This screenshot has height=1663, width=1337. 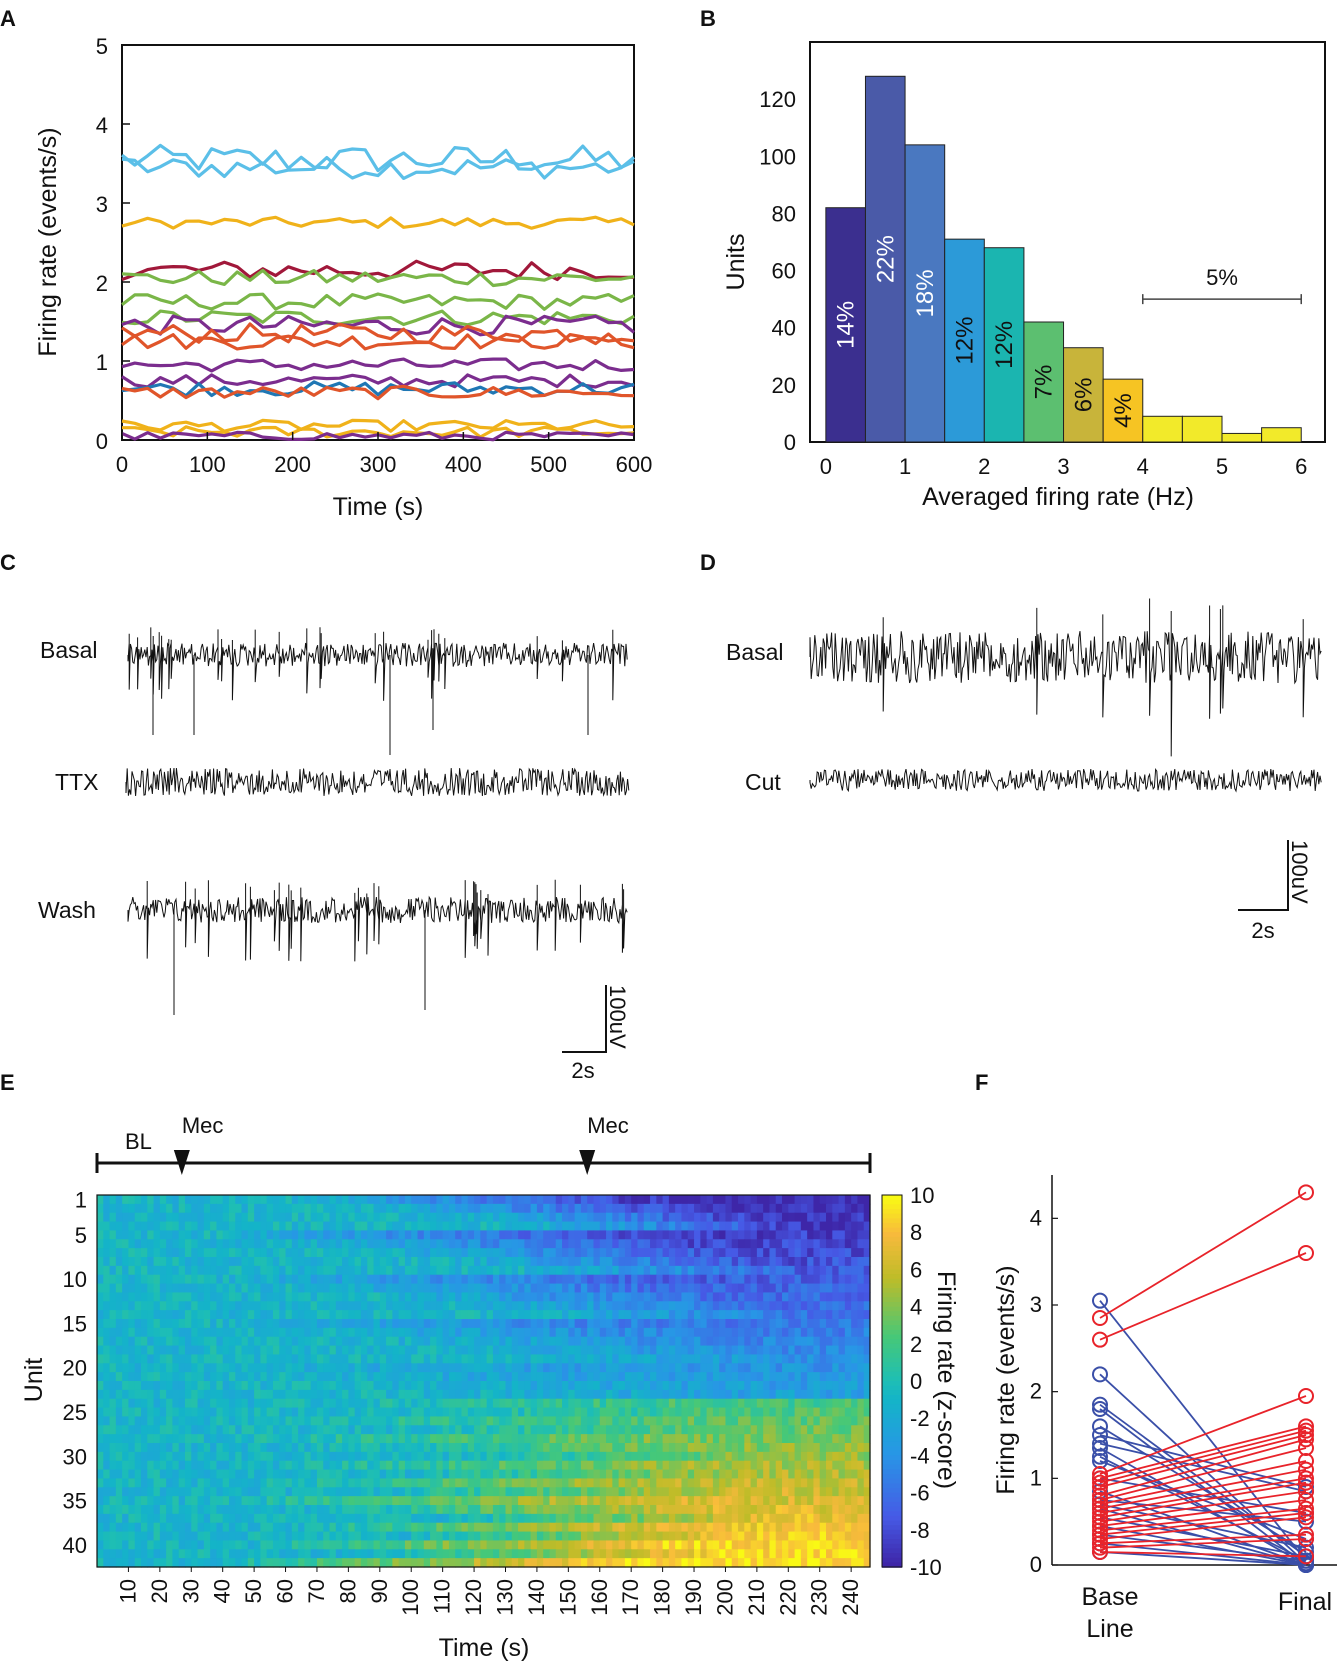 What do you see at coordinates (1063, 466) in the screenshot?
I see `panel-b-xtick-label: 3` at bounding box center [1063, 466].